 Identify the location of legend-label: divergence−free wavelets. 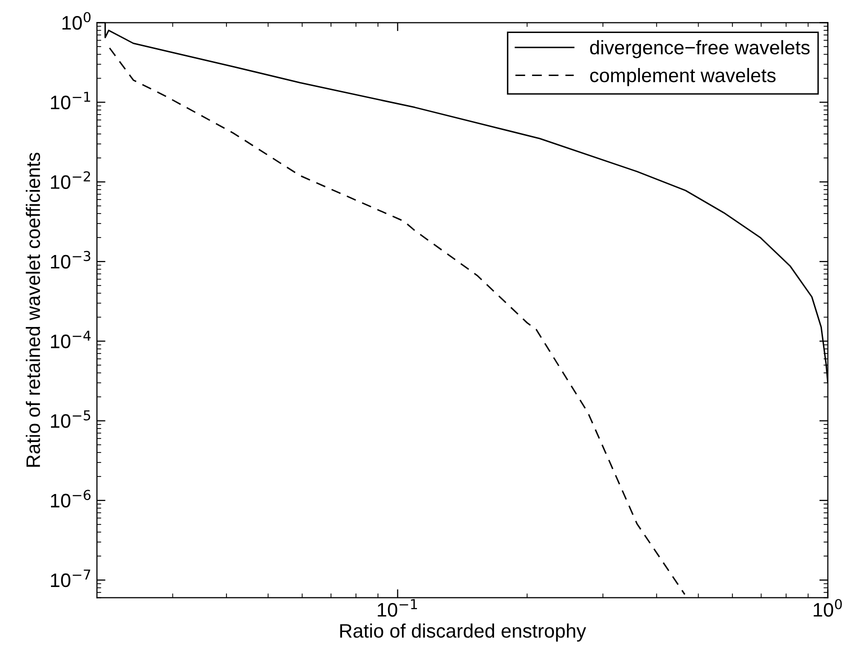
(700, 49).